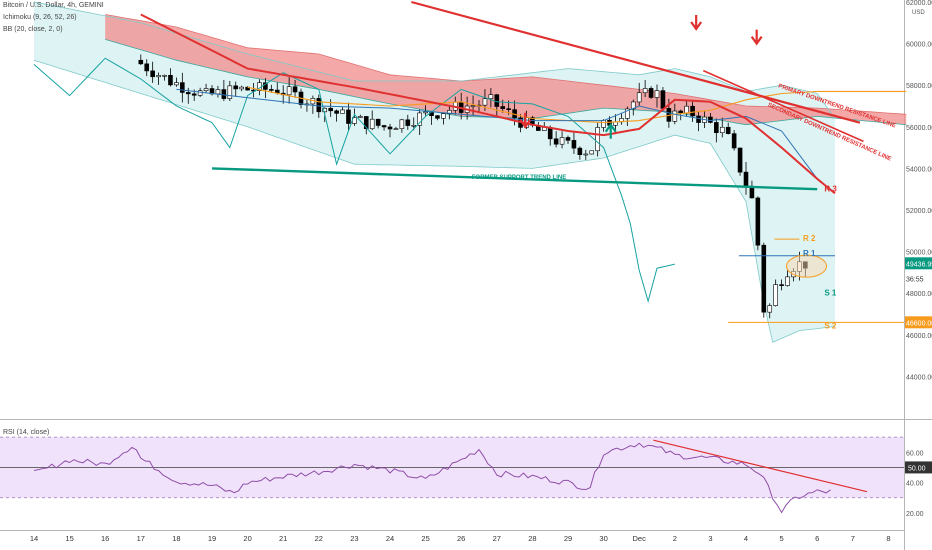 This screenshot has height=550, width=932. Describe the element at coordinates (918, 13) in the screenshot. I see `currency-label: USD` at that location.